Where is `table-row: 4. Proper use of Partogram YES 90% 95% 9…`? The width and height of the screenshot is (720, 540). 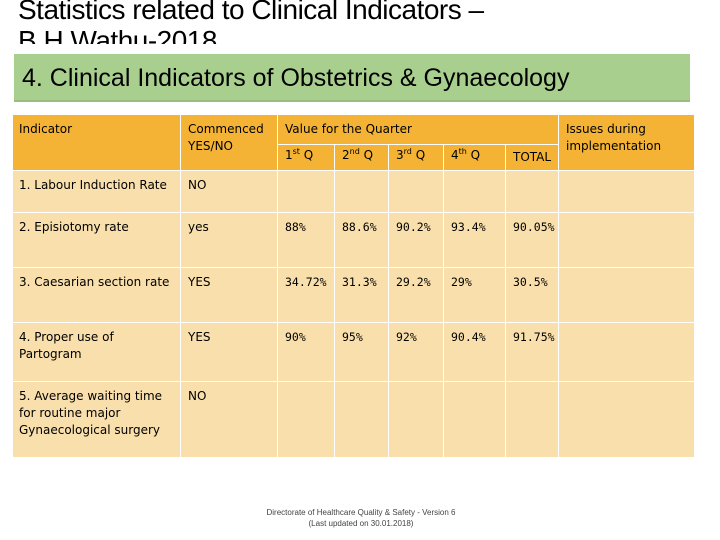
table-row: 4. Proper use of Partogram YES 90% 95% 9… is located at coordinates (353, 352).